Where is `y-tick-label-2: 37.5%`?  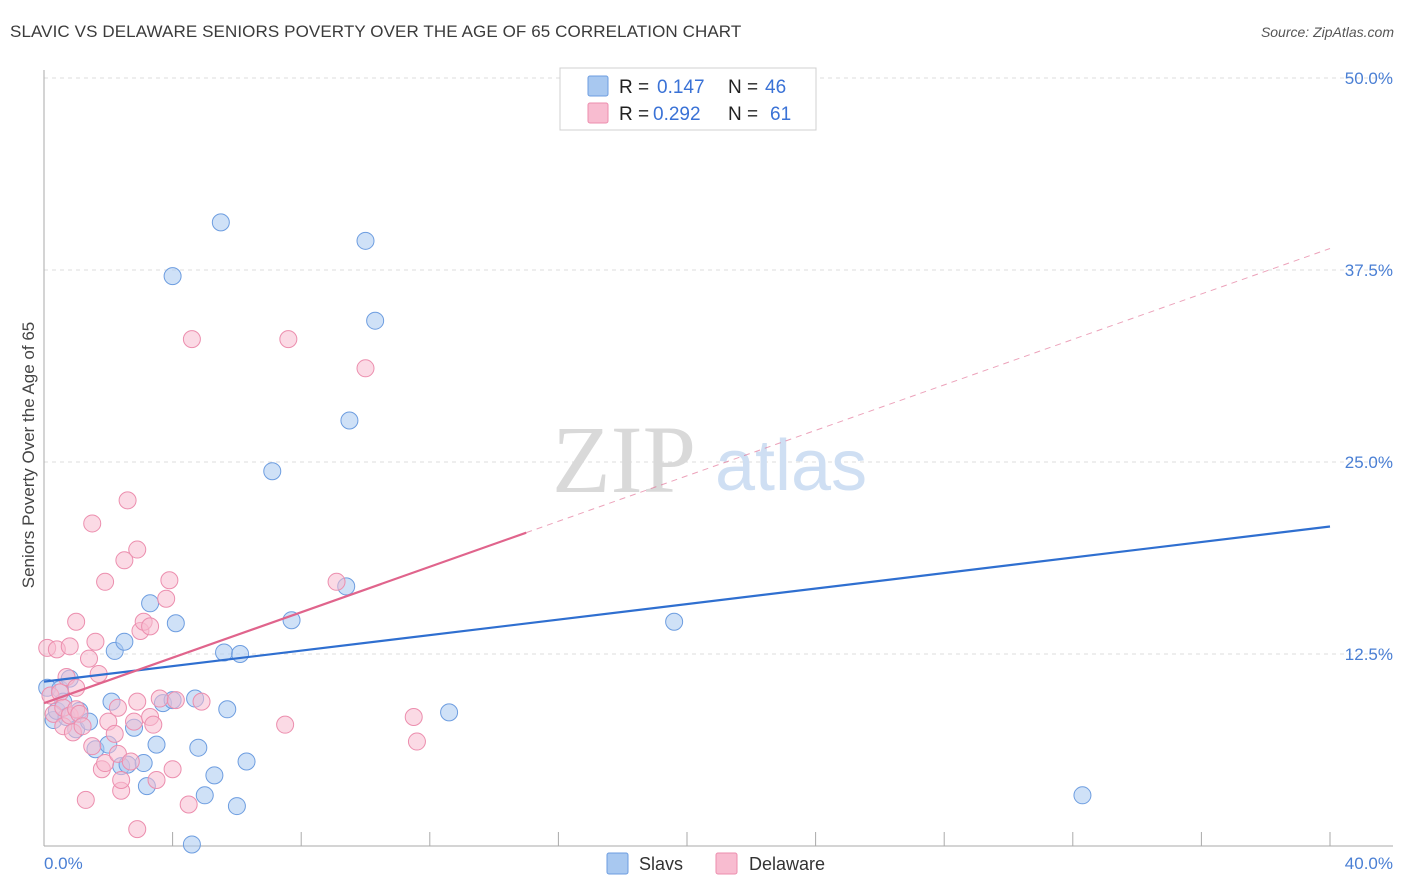 y-tick-label-2: 37.5% is located at coordinates (1369, 270).